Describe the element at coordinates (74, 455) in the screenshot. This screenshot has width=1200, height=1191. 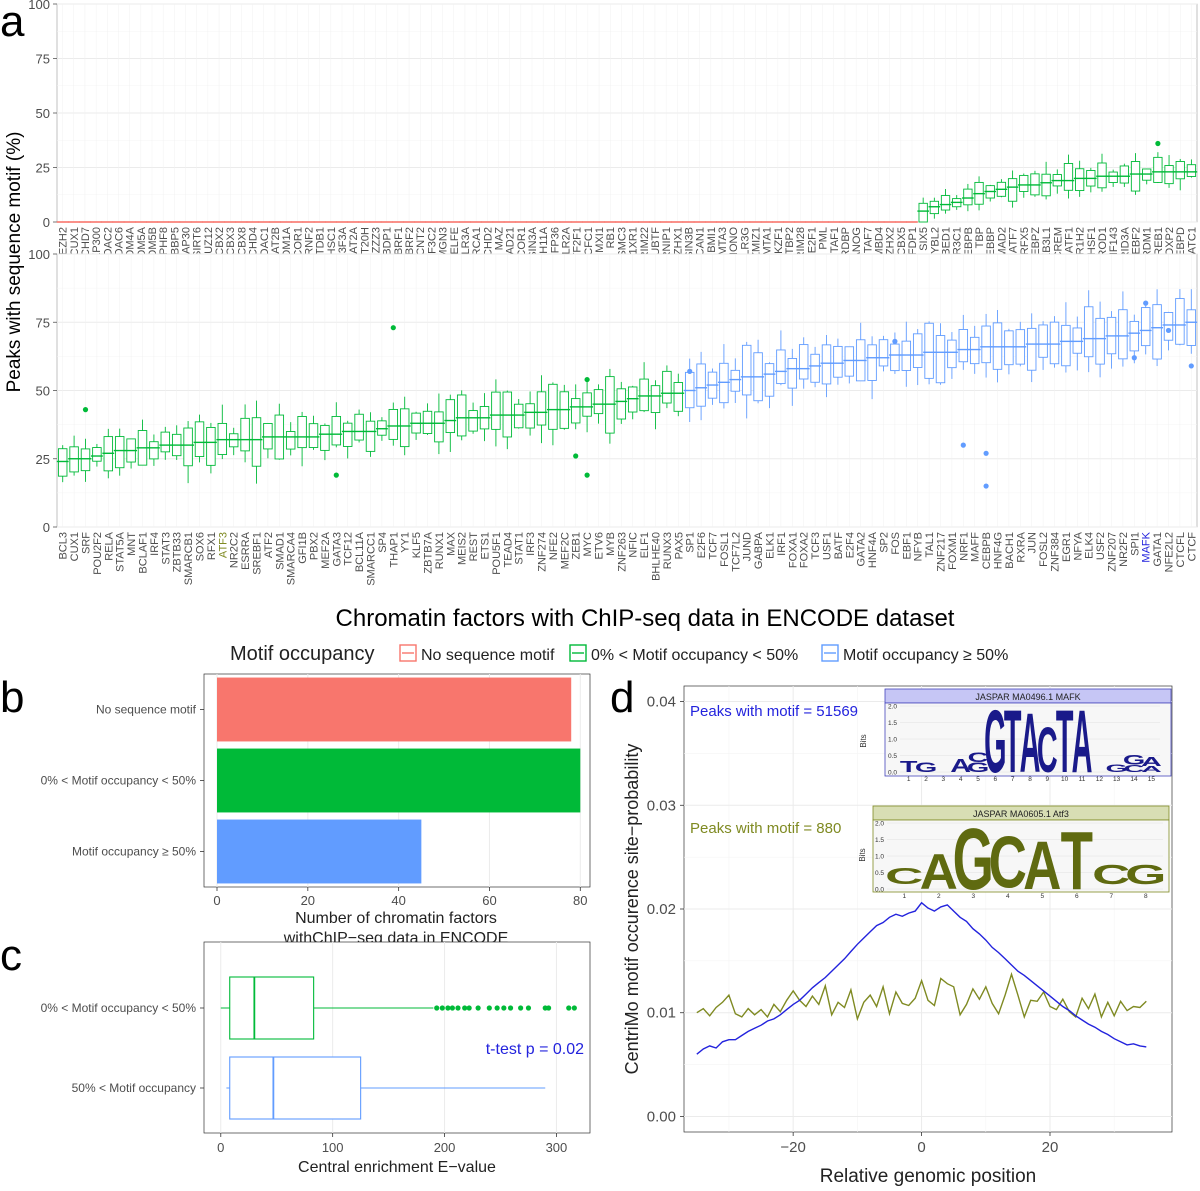
I see `box-cux1` at that location.